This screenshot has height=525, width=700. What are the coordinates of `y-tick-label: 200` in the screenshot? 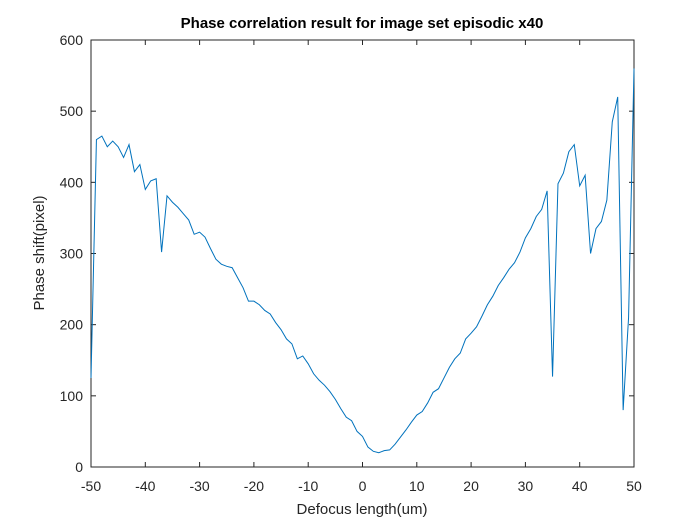 It's located at (72, 325).